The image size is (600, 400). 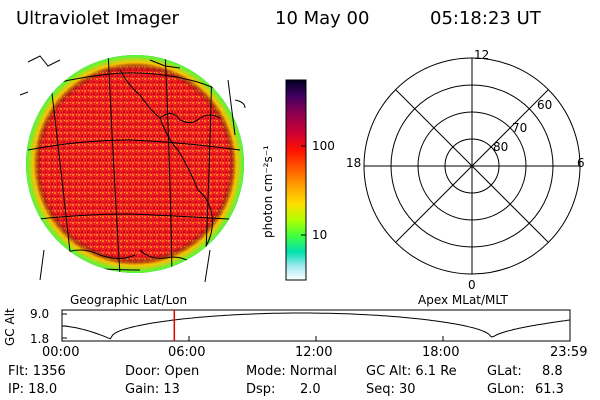 I want to click on altitude-ymin: 1.8, so click(x=40, y=339).